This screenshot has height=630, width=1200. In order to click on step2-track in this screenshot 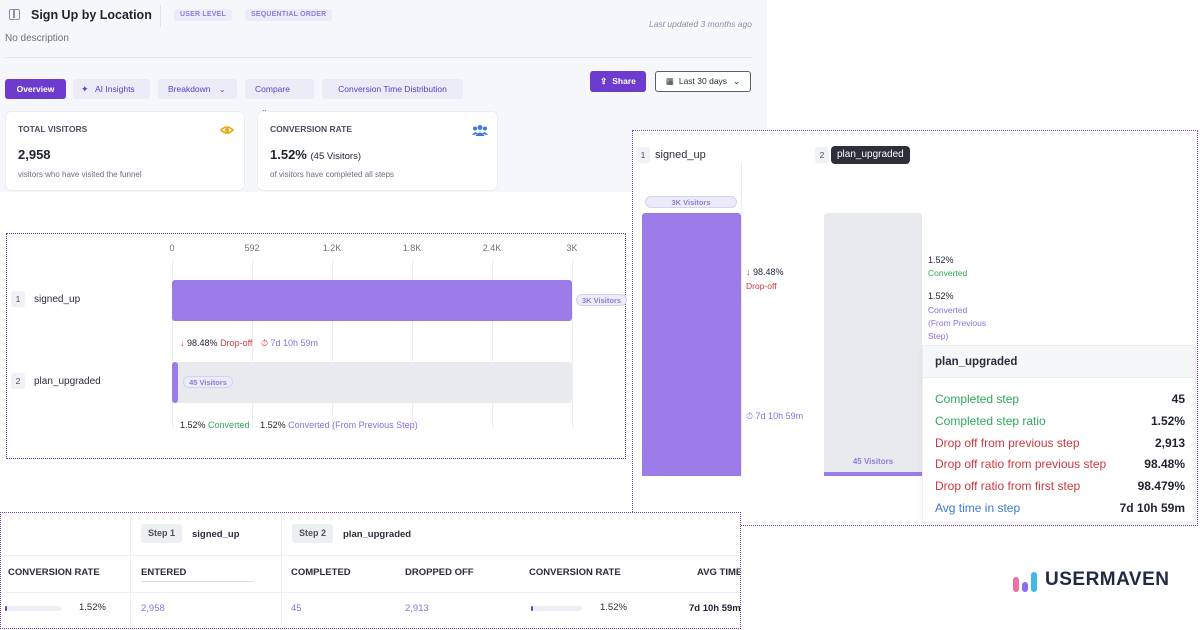, I will do `click(873, 344)`.